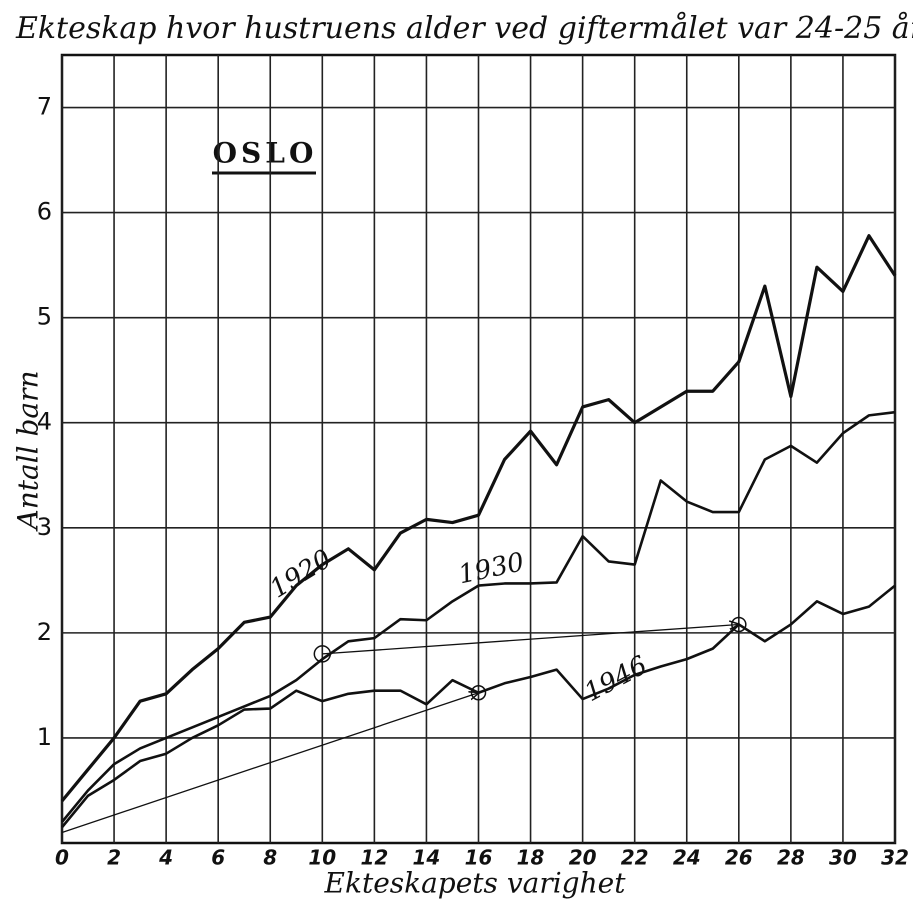 The image size is (913, 903). I want to click on x-tick-label: 26, so click(739, 858).